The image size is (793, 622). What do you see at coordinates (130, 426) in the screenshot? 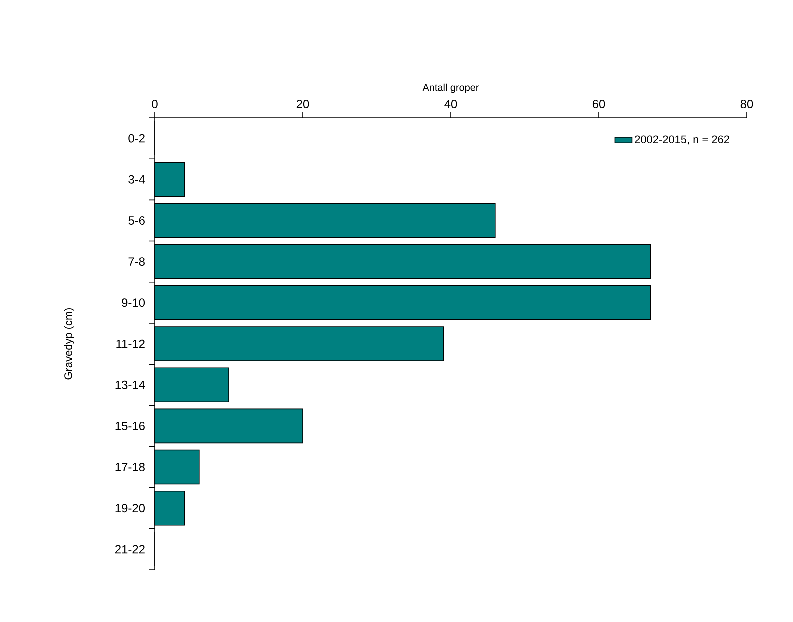
I see `y-tick-label: 15-16` at bounding box center [130, 426].